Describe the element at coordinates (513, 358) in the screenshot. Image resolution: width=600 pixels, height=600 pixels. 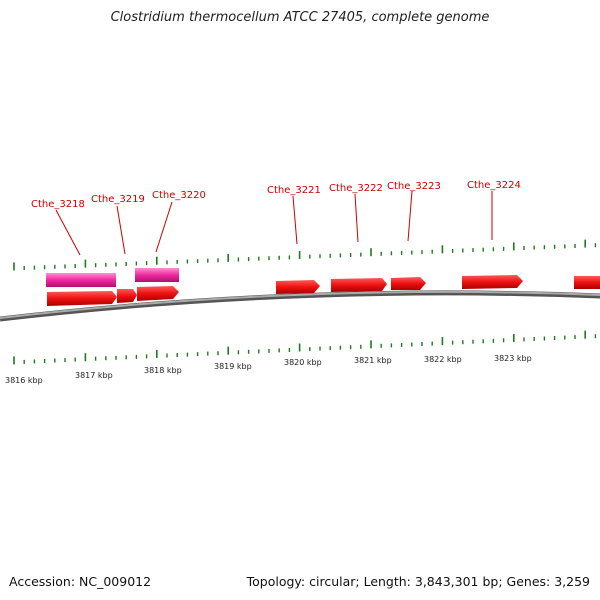
I see `scale-label-3823: 3823 kbp` at that location.